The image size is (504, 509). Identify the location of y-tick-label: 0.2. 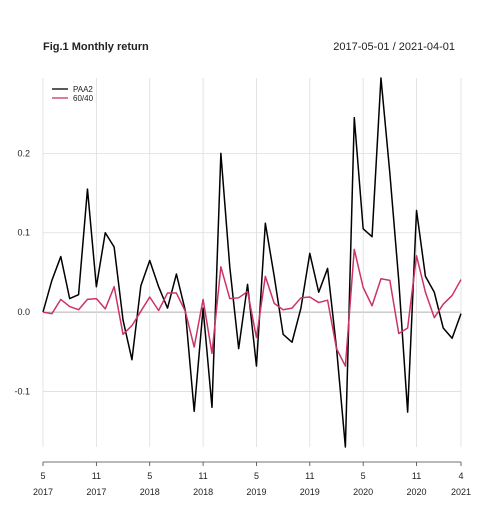
(23, 153).